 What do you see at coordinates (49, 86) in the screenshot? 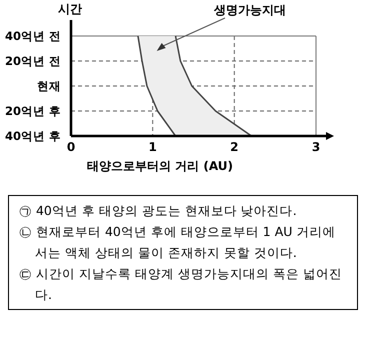
I see `y-tick-label: 현재` at bounding box center [49, 86].